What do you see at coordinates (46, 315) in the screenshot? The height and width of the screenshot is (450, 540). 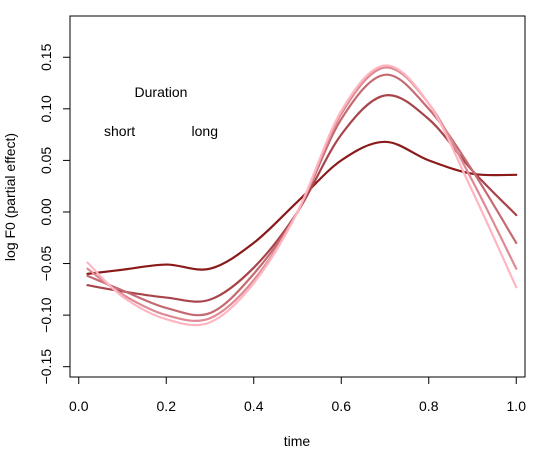 I see `y-tick-label: −0.10` at bounding box center [46, 315].